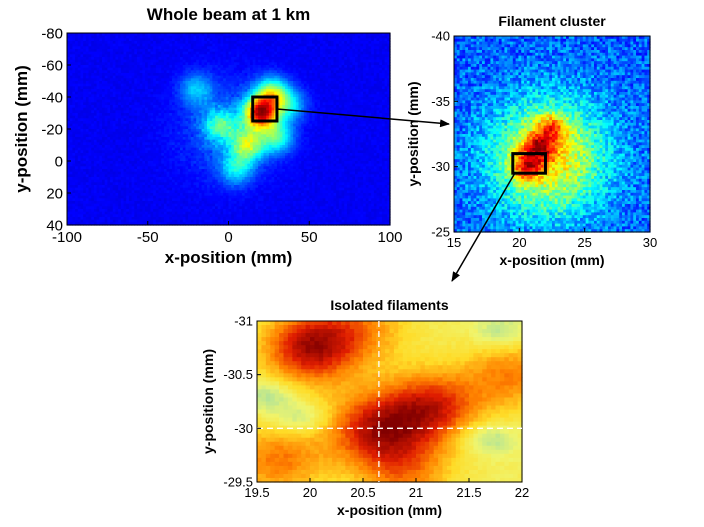  Describe the element at coordinates (228, 237) in the screenshot. I see `x-tick-label: 0` at that location.